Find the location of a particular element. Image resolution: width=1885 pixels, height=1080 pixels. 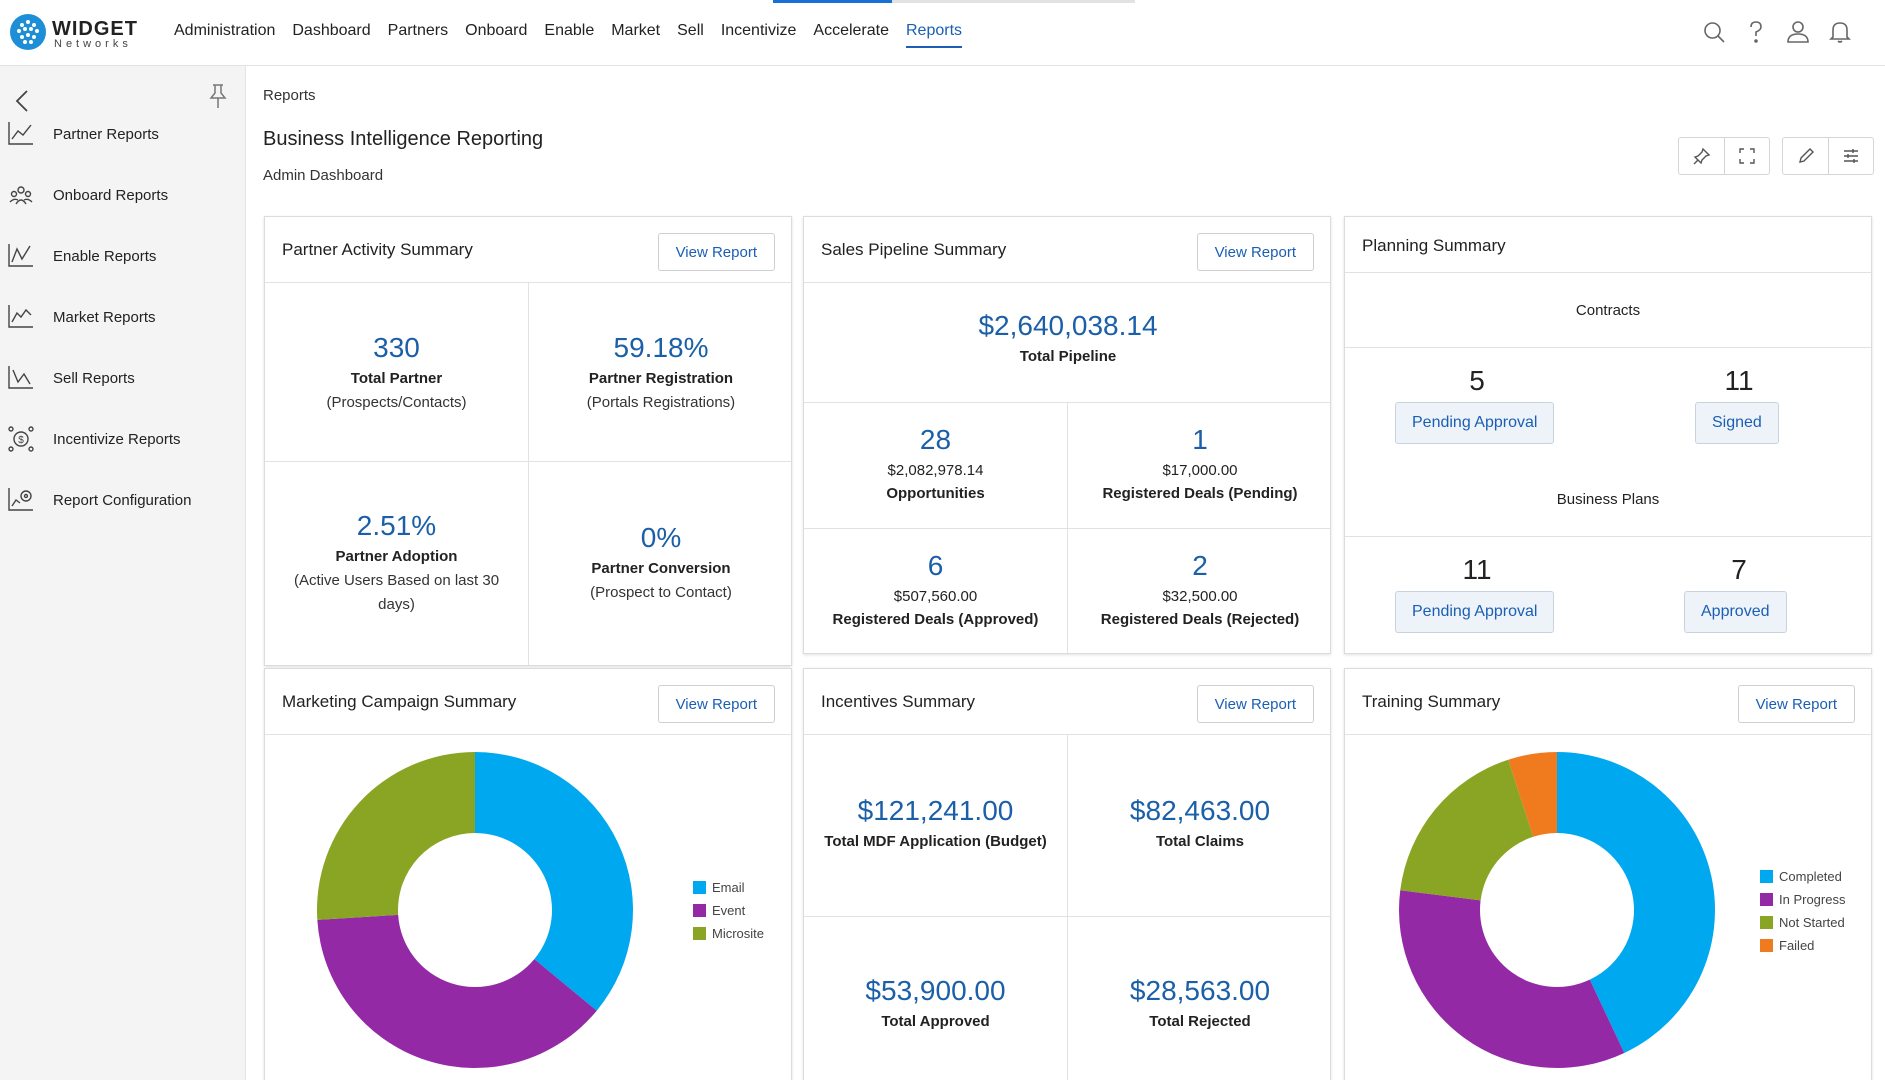

sidebar-item-label: Report Configuration is located at coordinates (122, 500).